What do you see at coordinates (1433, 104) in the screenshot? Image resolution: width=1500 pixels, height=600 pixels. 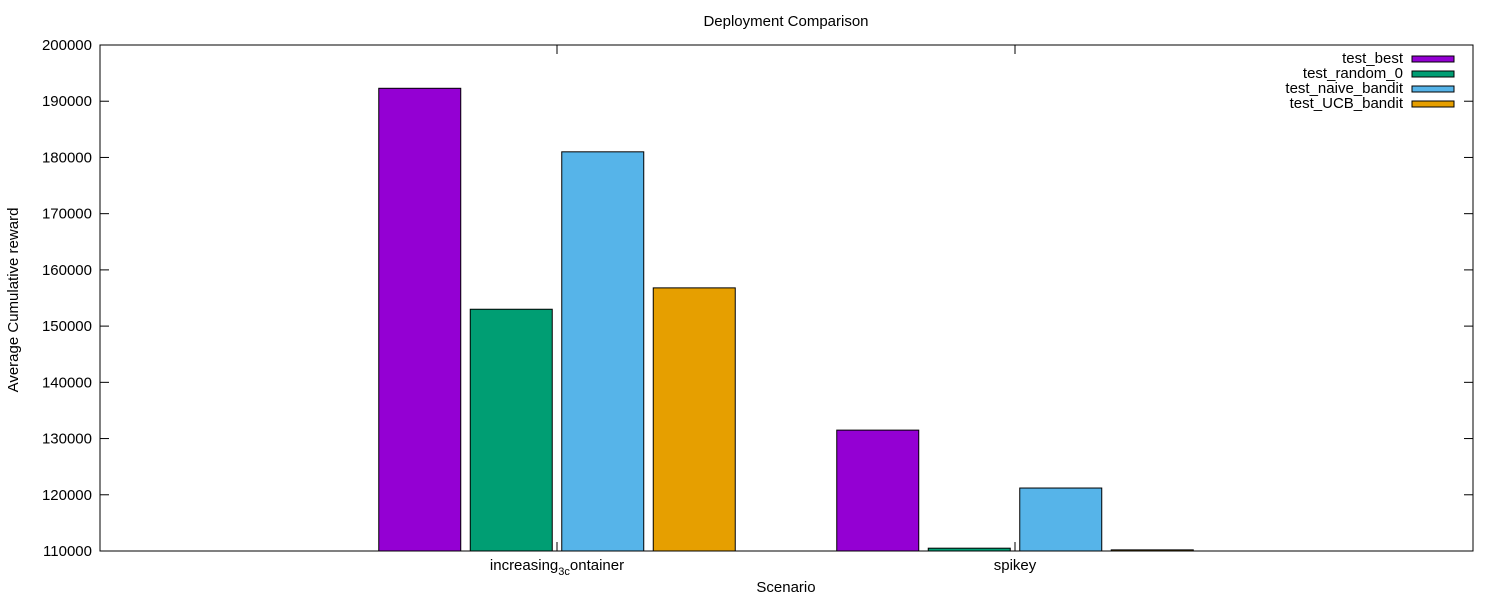 I see `legend-swatch-test_UCB_bandit` at bounding box center [1433, 104].